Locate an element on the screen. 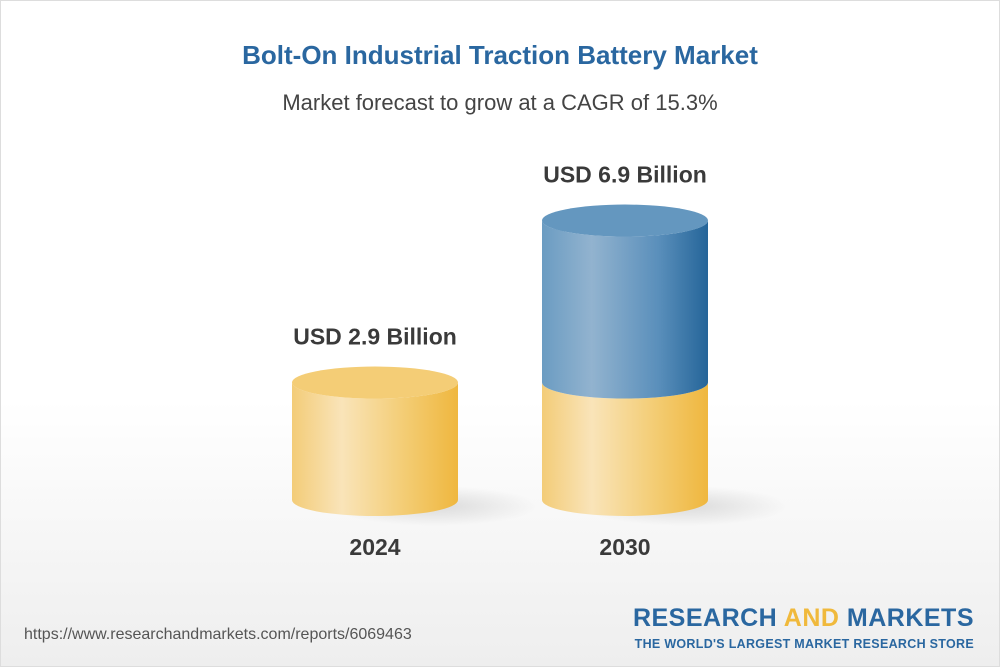 This screenshot has width=1000, height=667. logo-text-markets: MARKETS is located at coordinates (906, 618).